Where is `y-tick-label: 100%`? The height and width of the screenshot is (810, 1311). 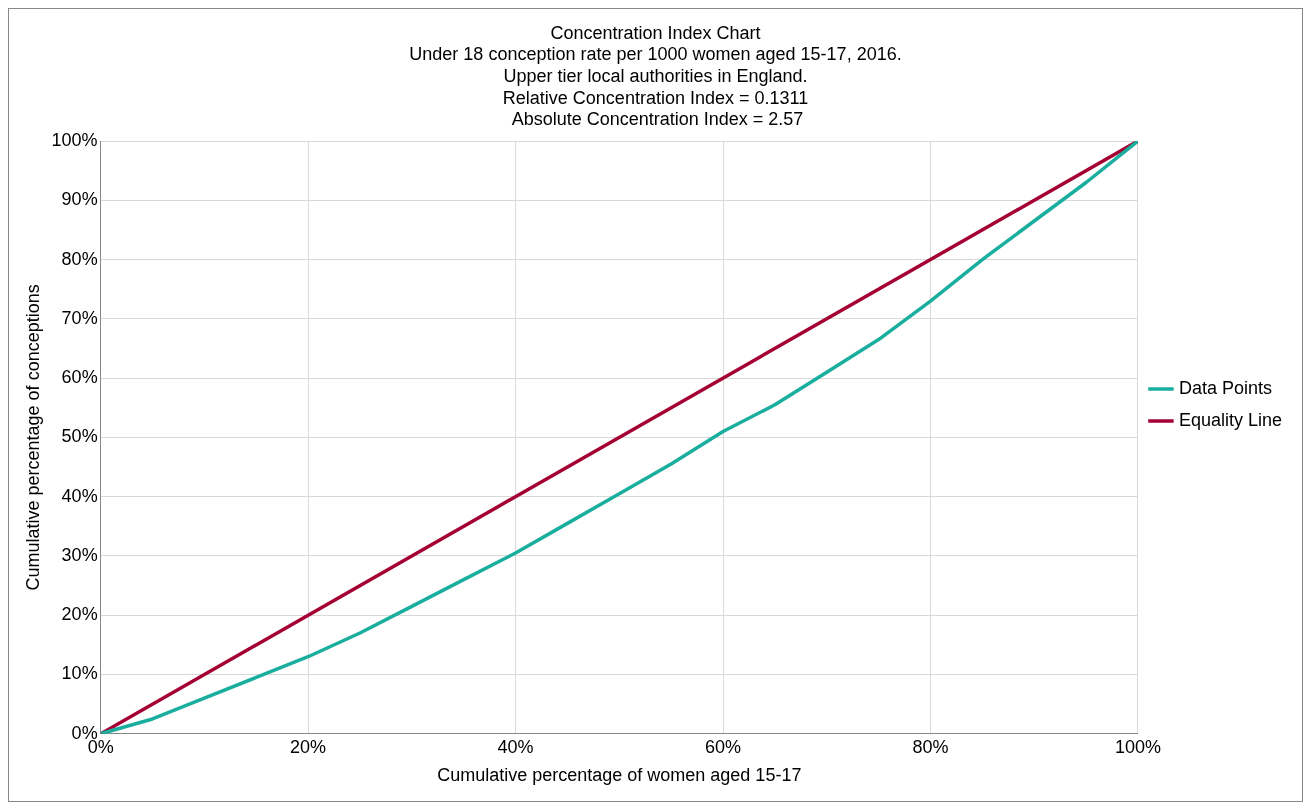 y-tick-label: 100% is located at coordinates (74, 139).